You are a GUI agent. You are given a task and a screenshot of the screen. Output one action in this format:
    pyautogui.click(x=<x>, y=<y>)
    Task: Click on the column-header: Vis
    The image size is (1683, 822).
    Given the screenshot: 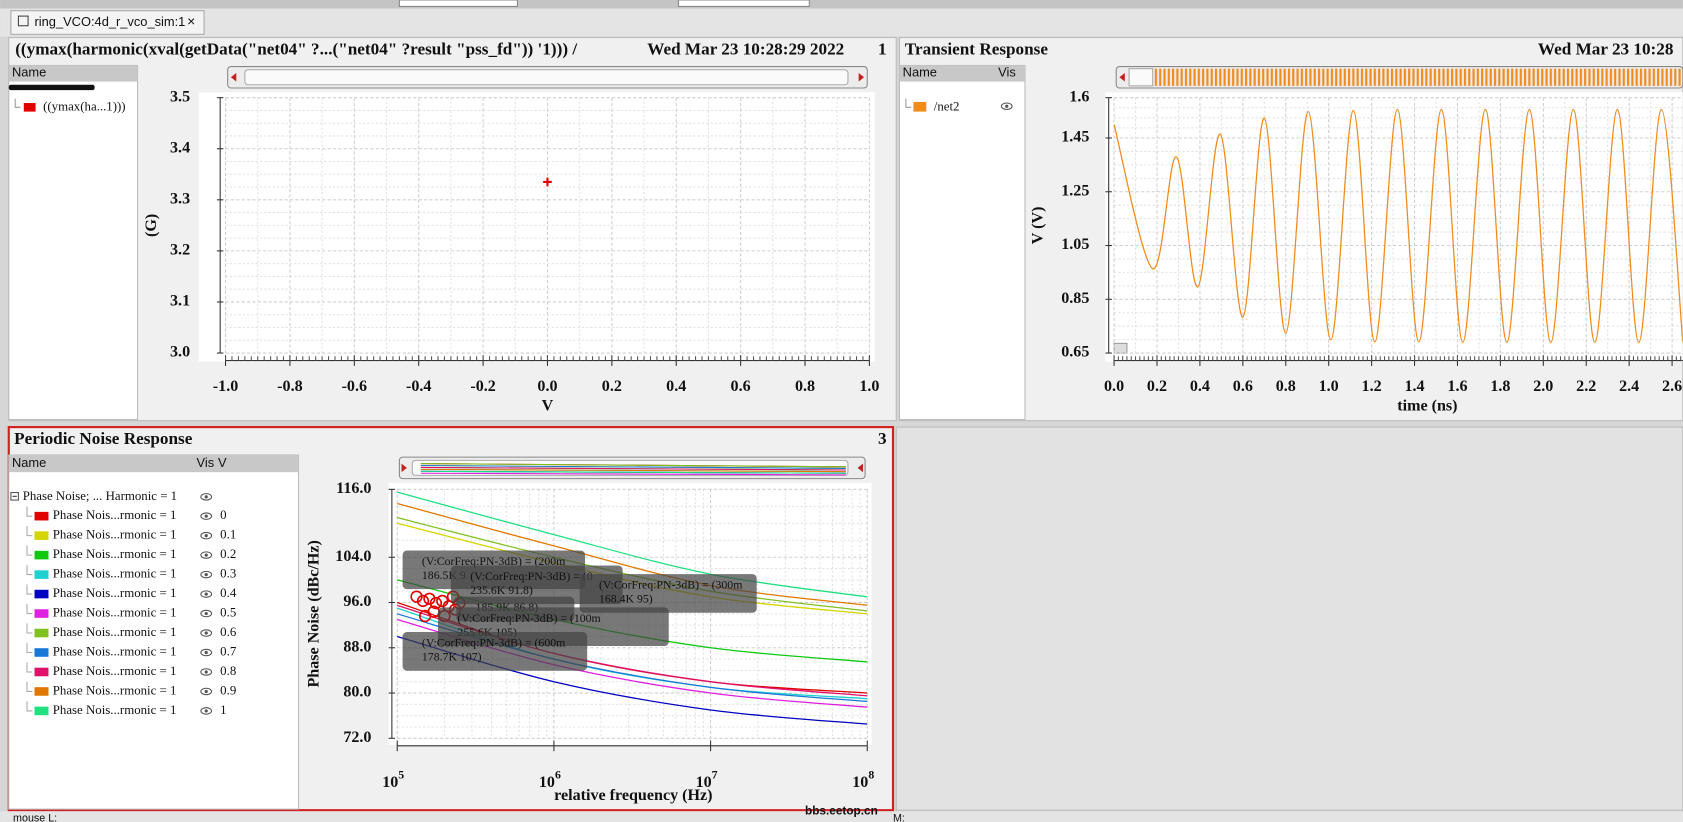 What is the action you would take?
    pyautogui.click(x=1007, y=71)
    